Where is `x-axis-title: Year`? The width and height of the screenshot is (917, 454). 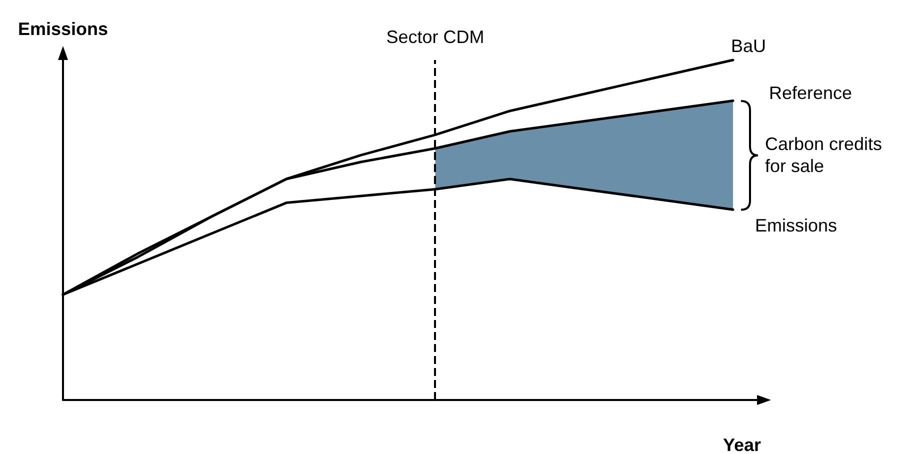
x-axis-title: Year is located at coordinates (742, 444).